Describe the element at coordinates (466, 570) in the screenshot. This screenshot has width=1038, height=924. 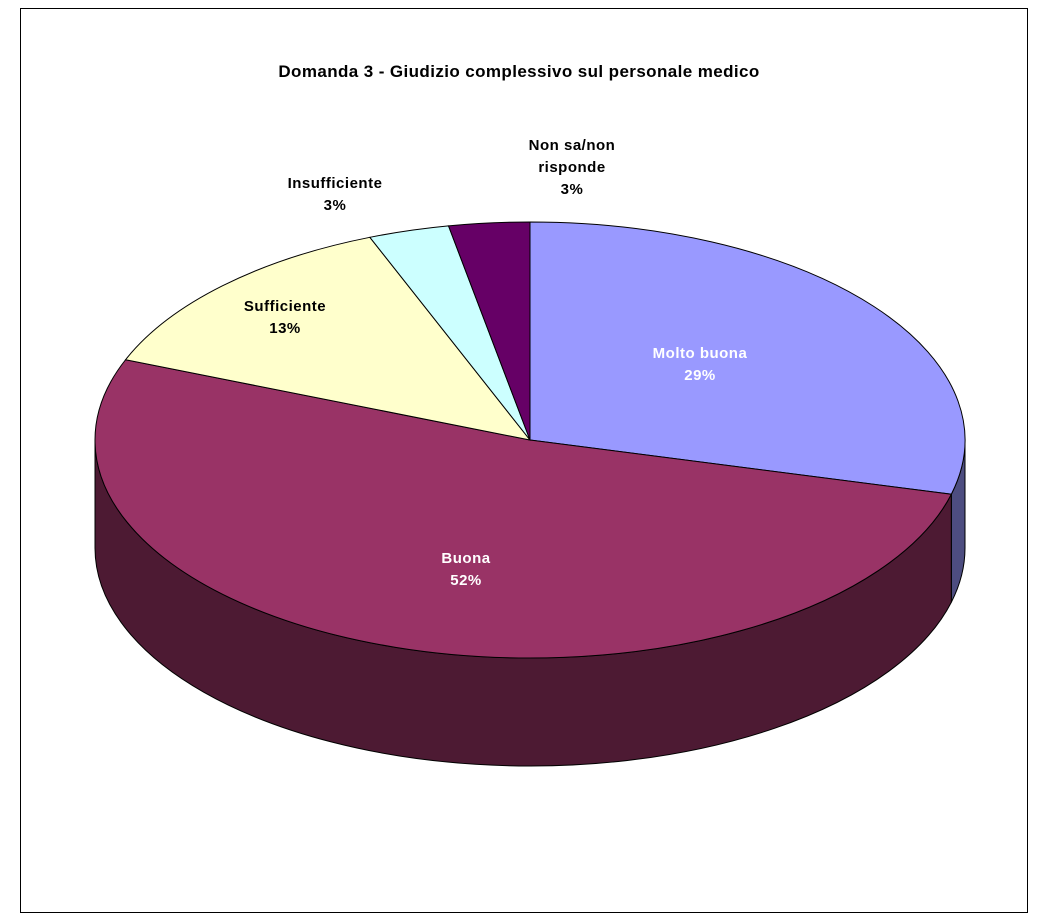
I see `slice-label: Buona 52%` at that location.